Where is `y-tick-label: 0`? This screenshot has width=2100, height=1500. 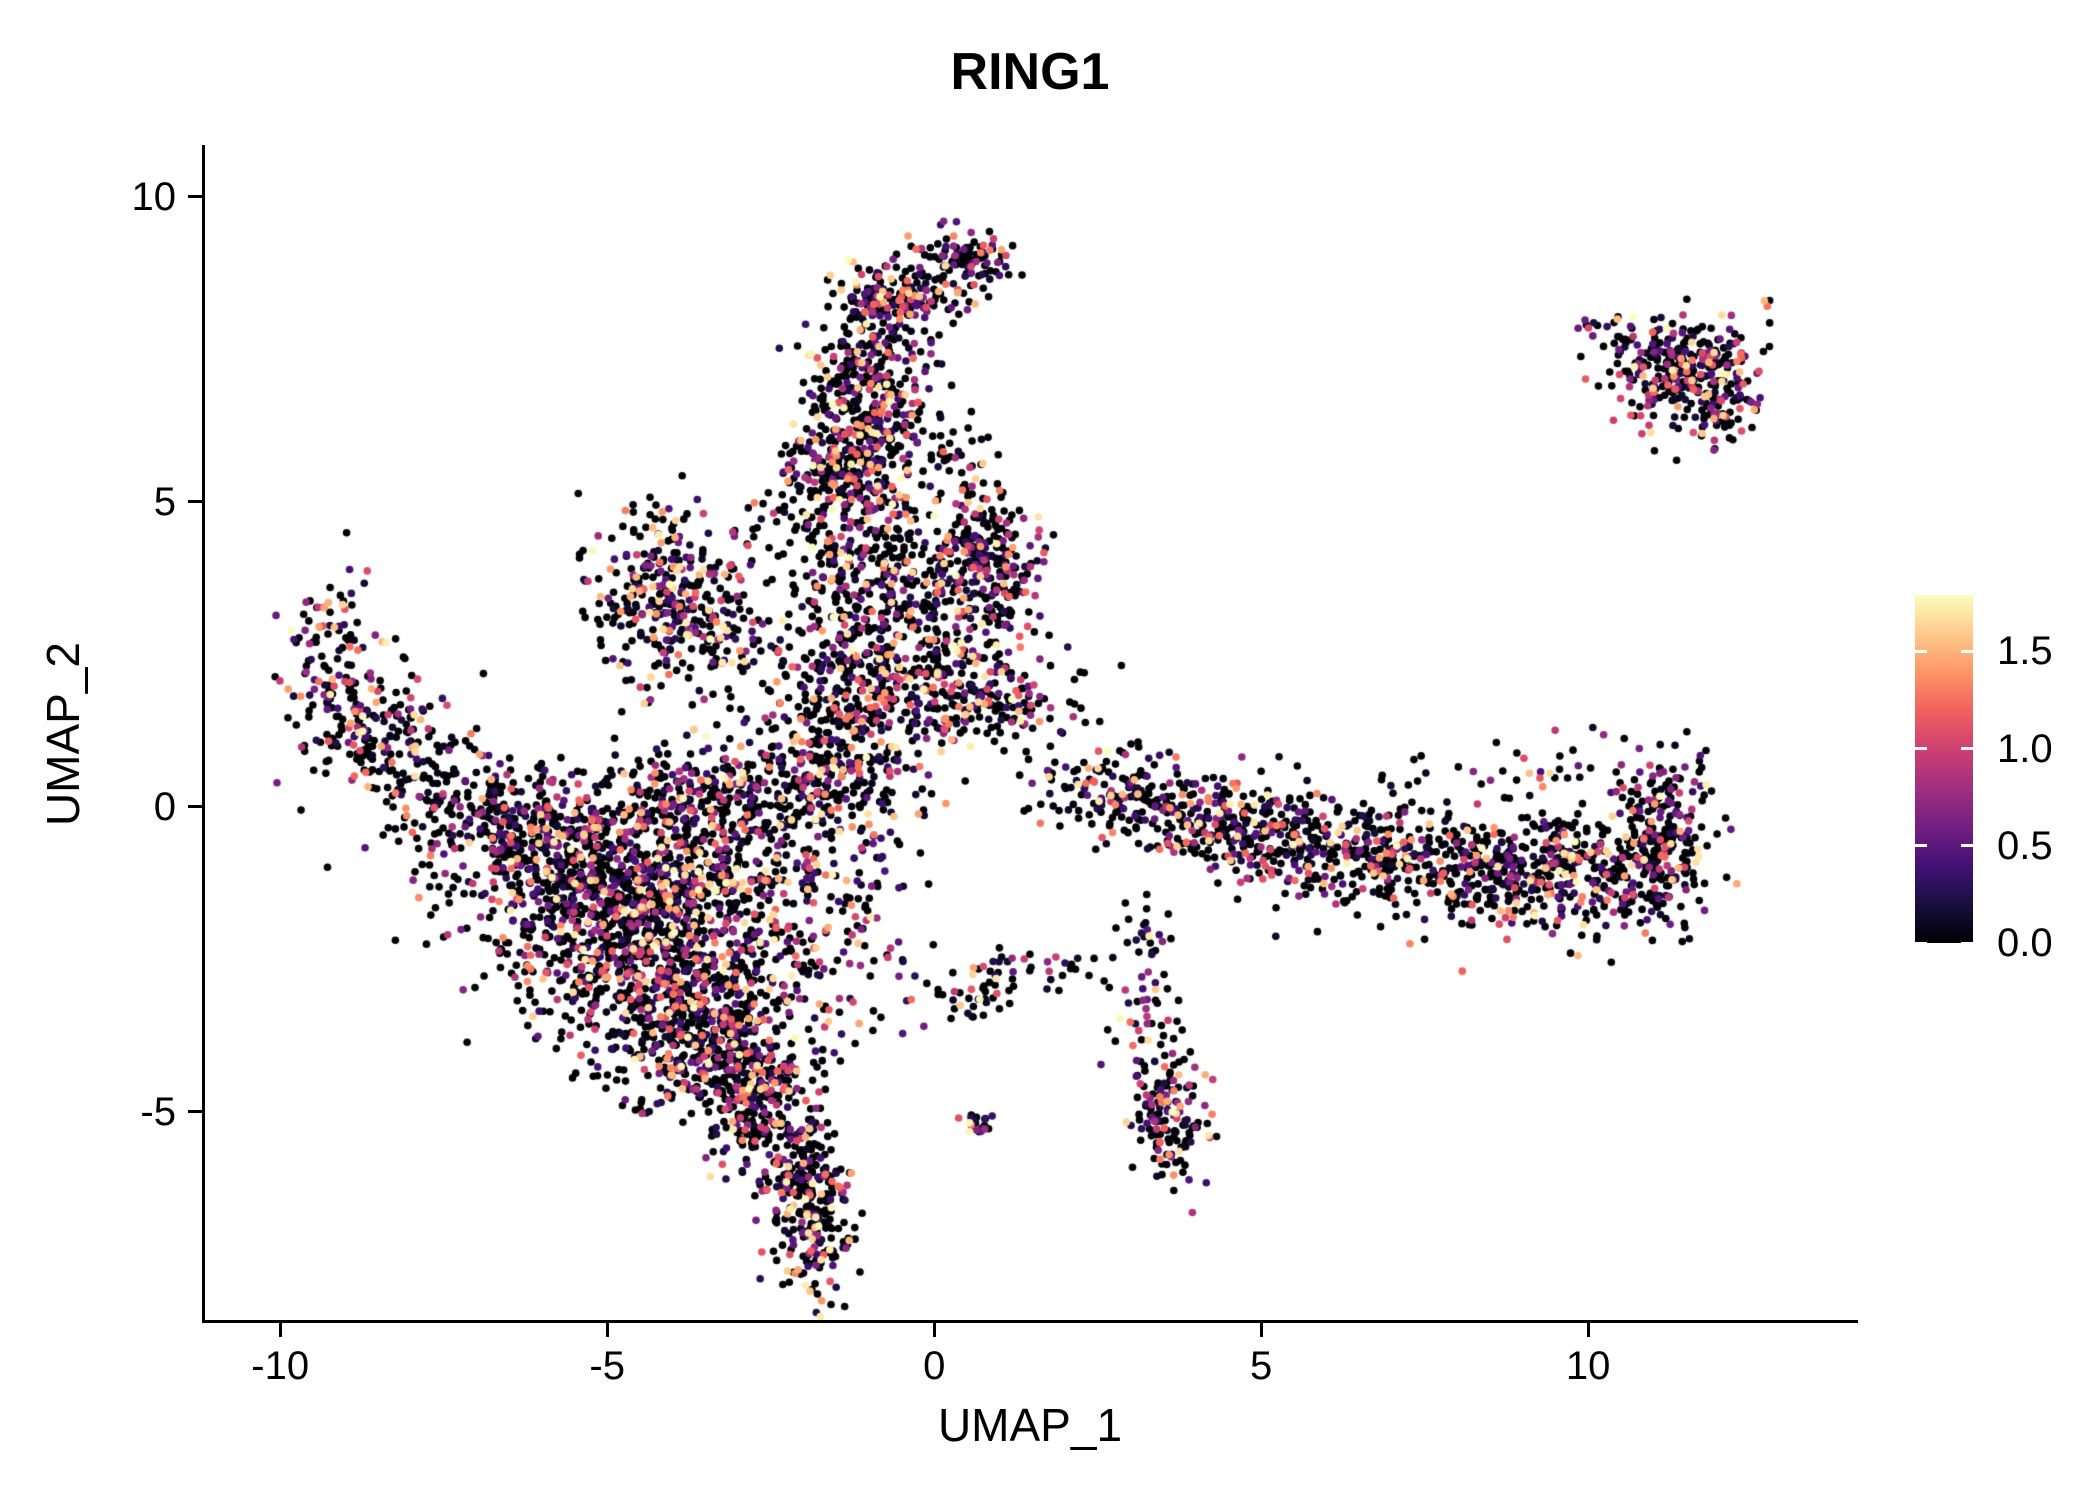
y-tick-label: 0 is located at coordinates (164, 806).